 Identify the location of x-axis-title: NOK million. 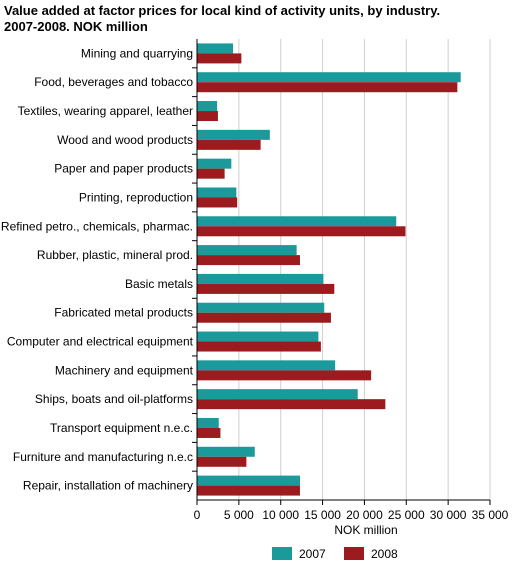
(365, 530).